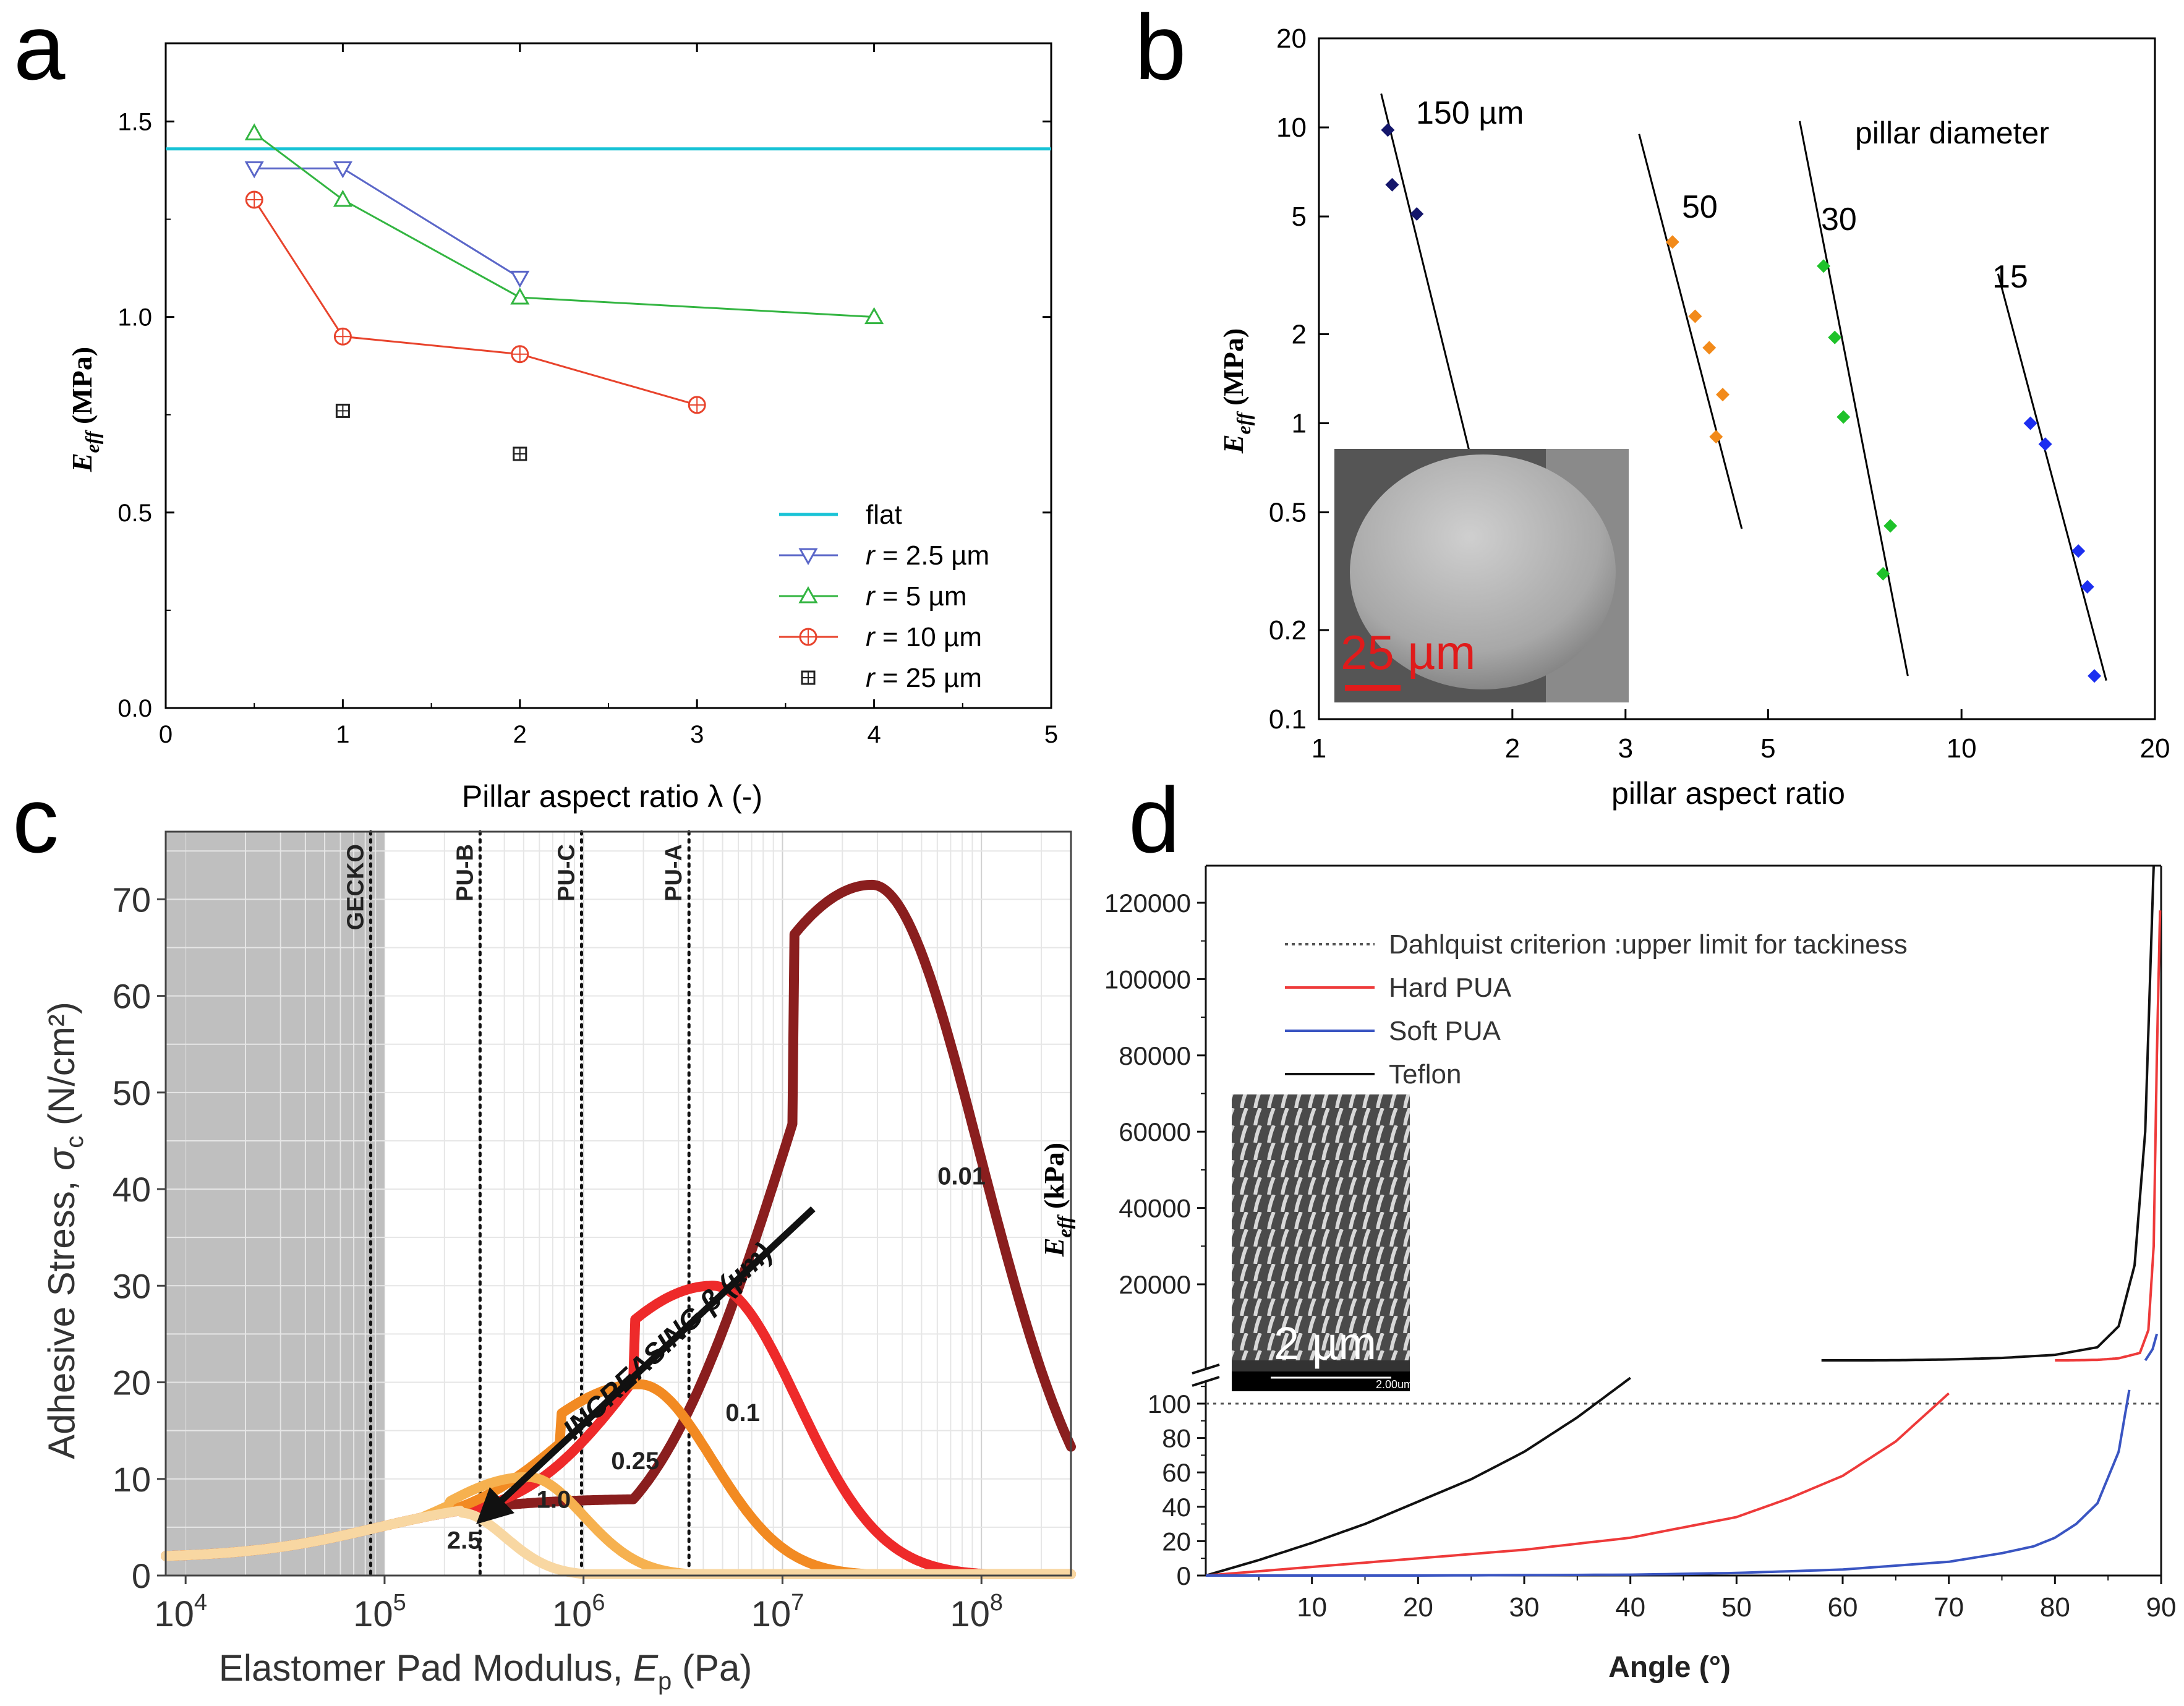 The height and width of the screenshot is (1706, 2184). I want to click on panel-b-xtick-label: 2, so click(1512, 748).